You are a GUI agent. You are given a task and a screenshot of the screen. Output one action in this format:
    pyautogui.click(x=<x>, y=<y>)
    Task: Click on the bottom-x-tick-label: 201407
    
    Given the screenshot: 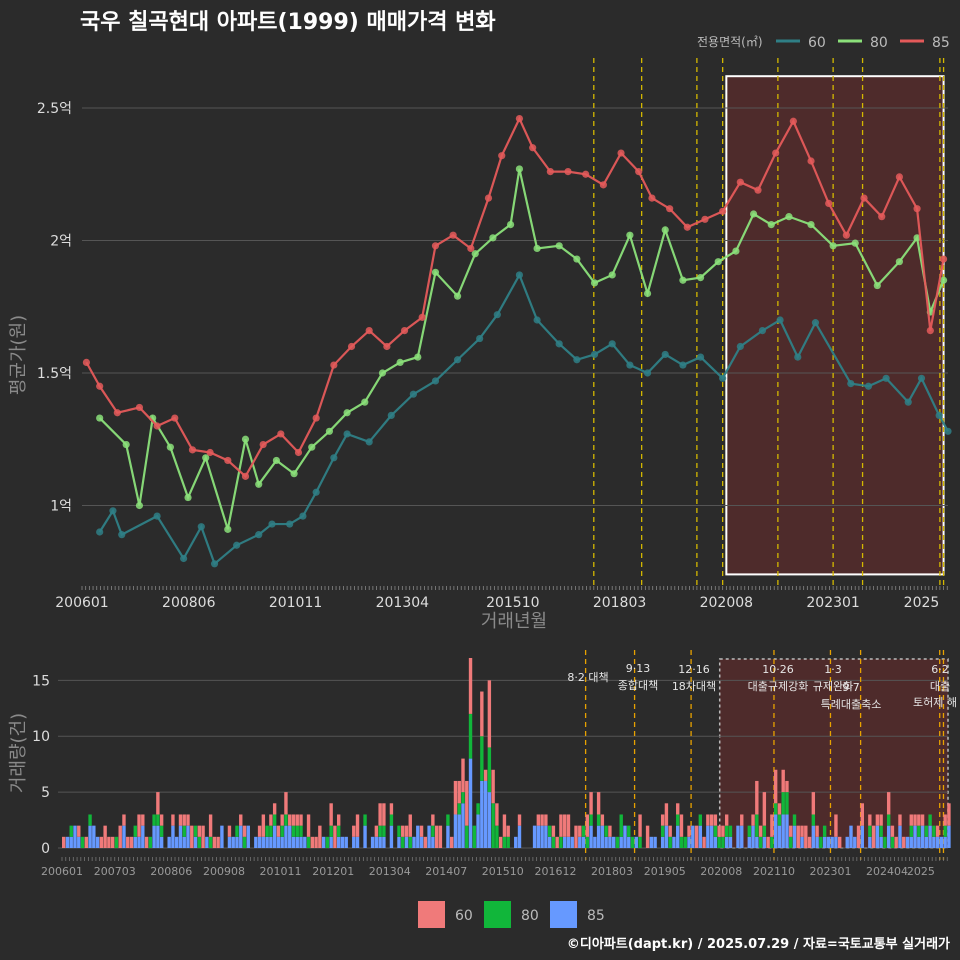 What is the action you would take?
    pyautogui.click(x=446, y=871)
    